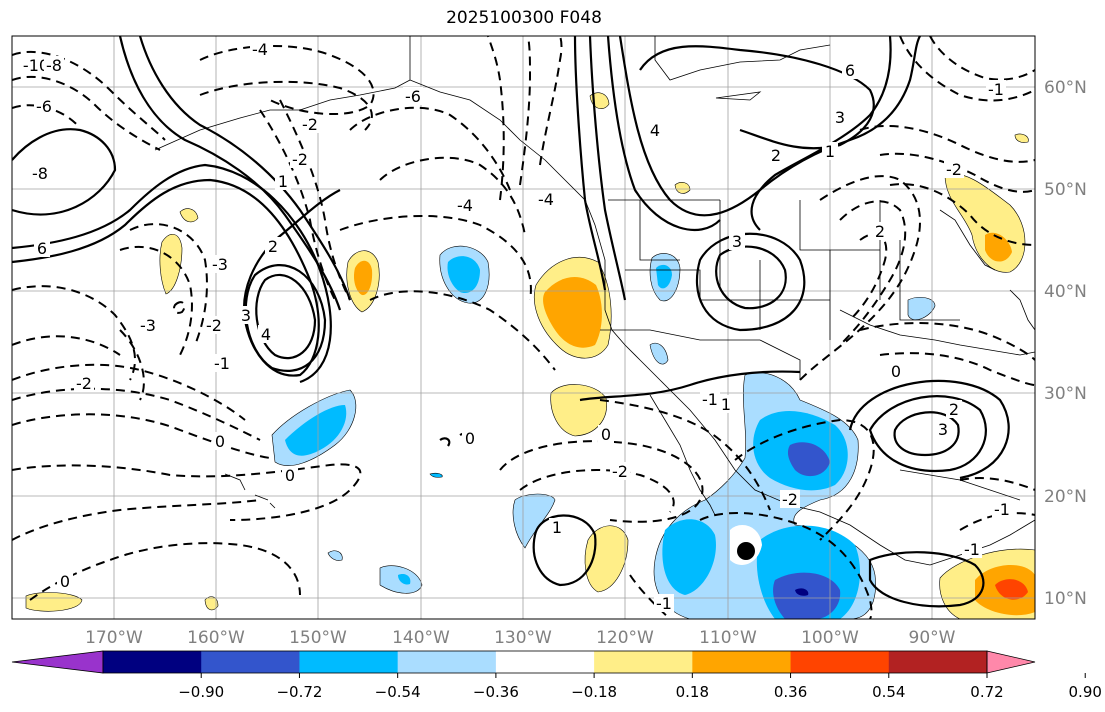  I want to click on contour-label-dashed-14: -2, so click(310, 124).